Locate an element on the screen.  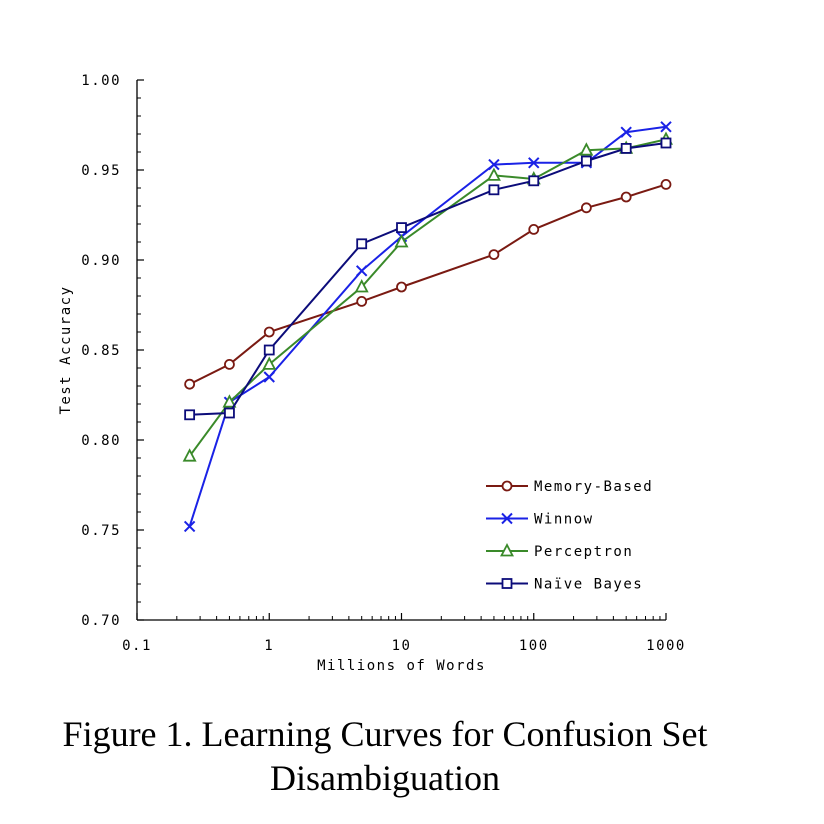
y-tick-label: 0.90 is located at coordinates (101, 261).